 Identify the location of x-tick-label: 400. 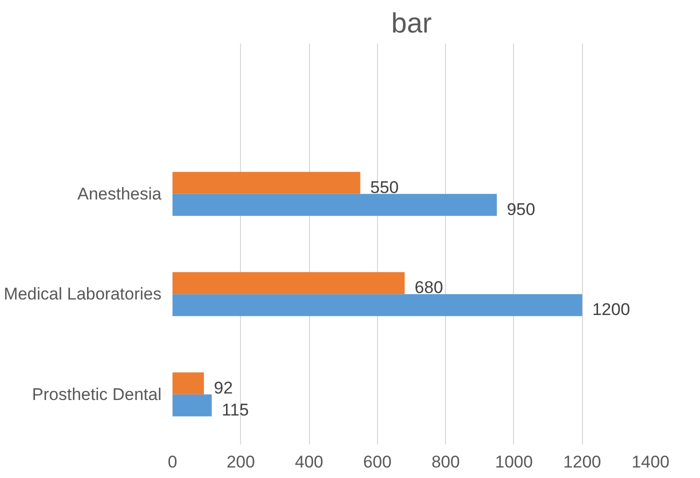
(309, 462).